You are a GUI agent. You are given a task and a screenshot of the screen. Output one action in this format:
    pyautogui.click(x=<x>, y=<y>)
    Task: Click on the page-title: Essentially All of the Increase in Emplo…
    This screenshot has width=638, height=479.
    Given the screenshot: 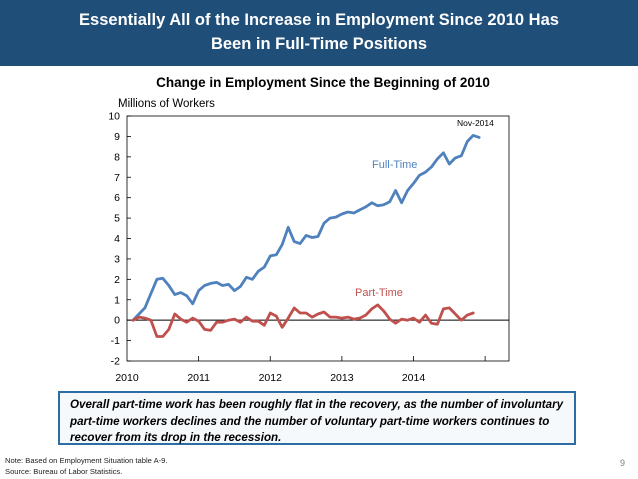 What is the action you would take?
    pyautogui.click(x=319, y=32)
    